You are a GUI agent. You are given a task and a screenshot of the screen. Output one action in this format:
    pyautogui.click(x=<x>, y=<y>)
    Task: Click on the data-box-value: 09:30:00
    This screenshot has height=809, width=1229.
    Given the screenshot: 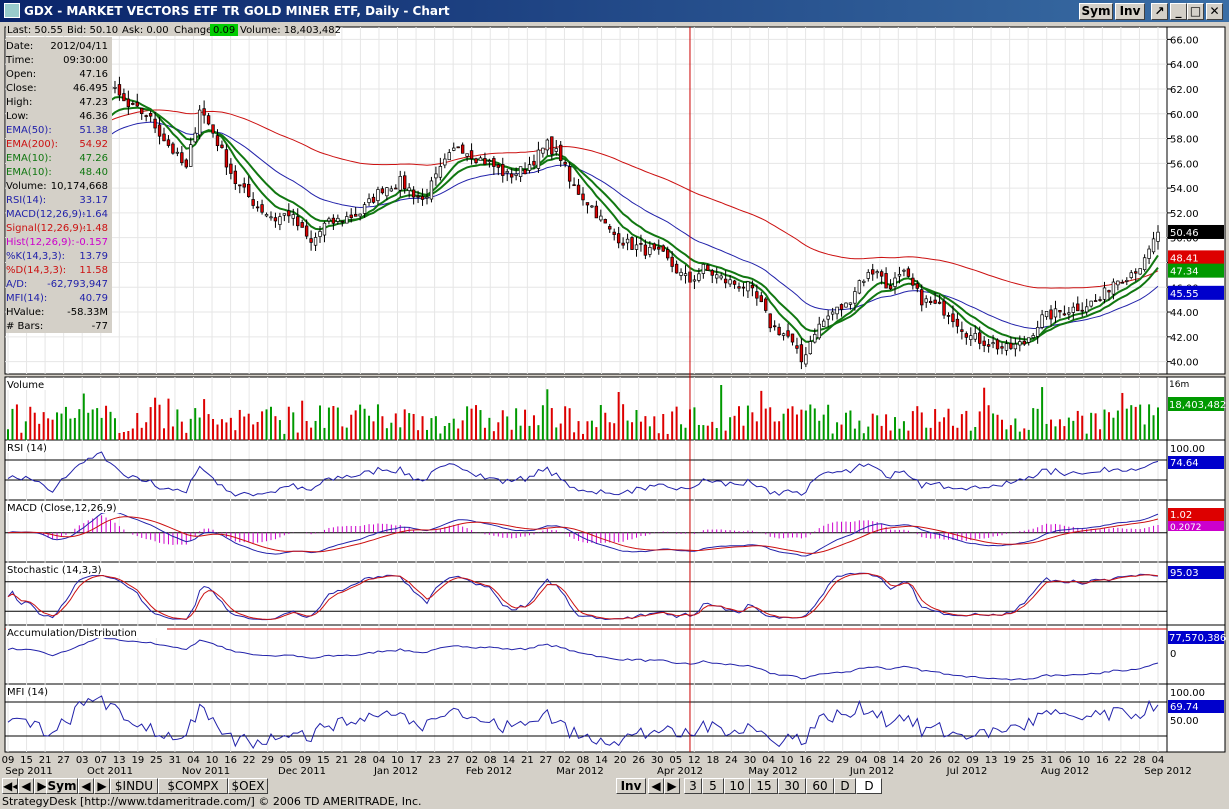 What is the action you would take?
    pyautogui.click(x=85, y=60)
    